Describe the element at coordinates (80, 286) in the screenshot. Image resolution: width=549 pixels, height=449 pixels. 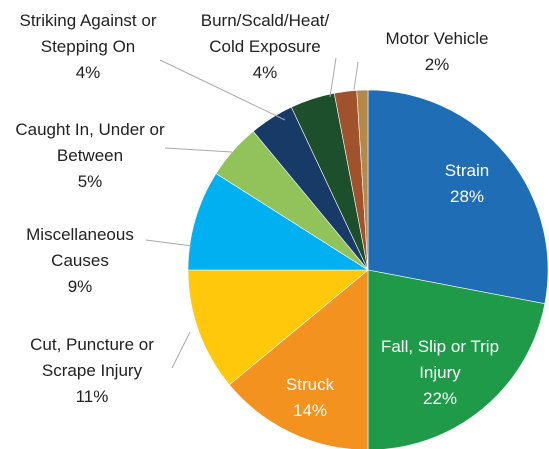
I see `value-label: 9%` at that location.